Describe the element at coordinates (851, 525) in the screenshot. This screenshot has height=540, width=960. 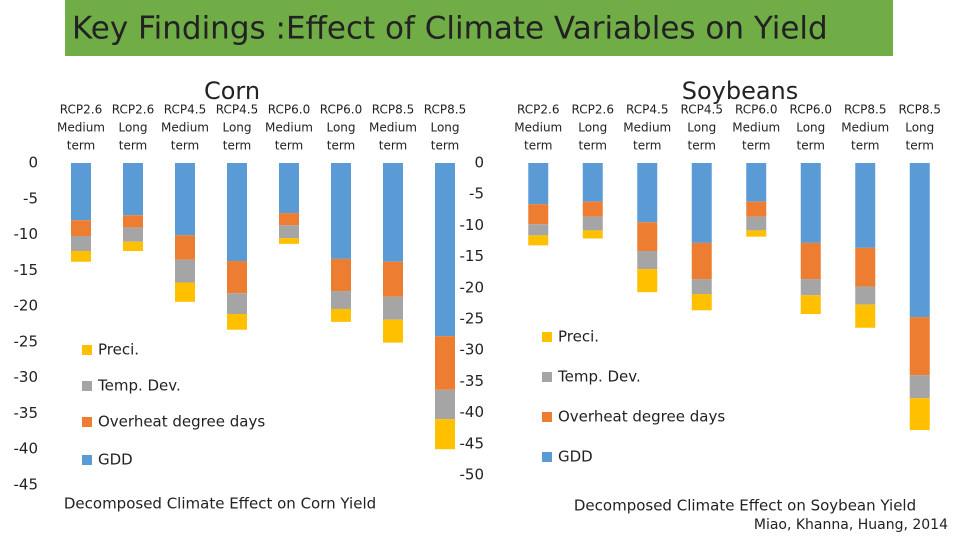
I see `source: Miao, Khanna, Huang, 2014` at that location.